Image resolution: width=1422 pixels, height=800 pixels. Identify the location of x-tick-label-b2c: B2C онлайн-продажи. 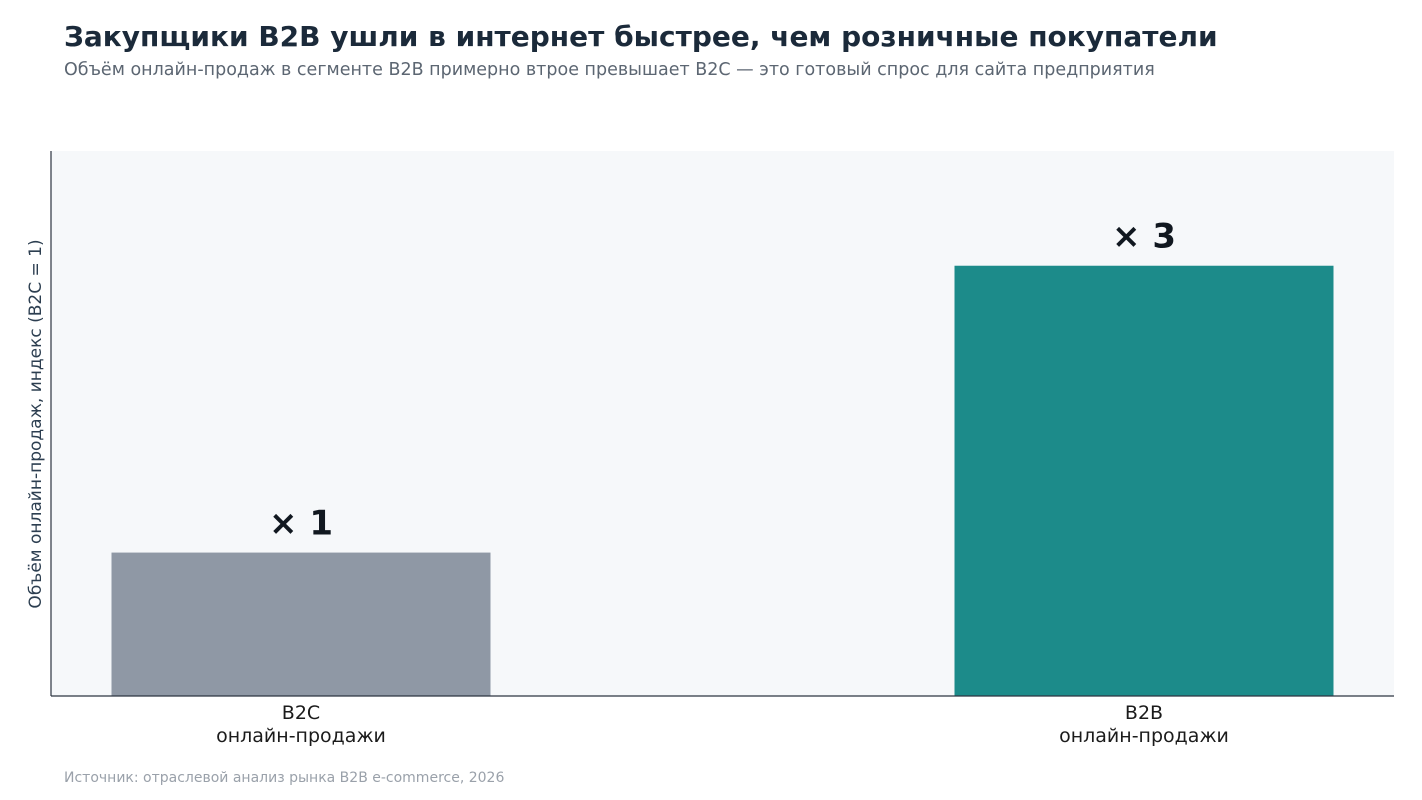
(301, 724).